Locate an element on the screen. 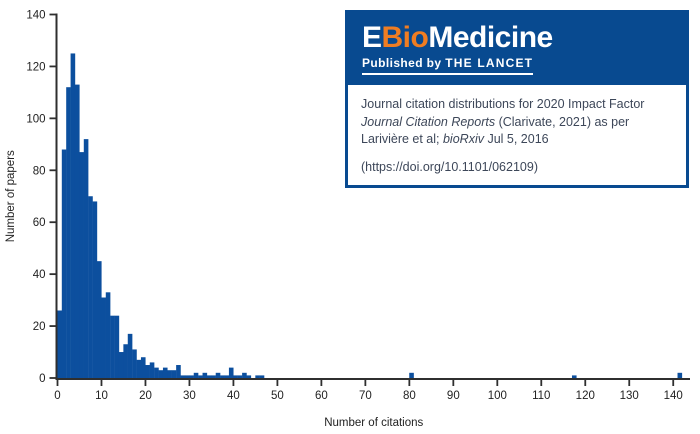 The image size is (700, 434). y-tick-label: 120 is located at coordinates (35, 67).